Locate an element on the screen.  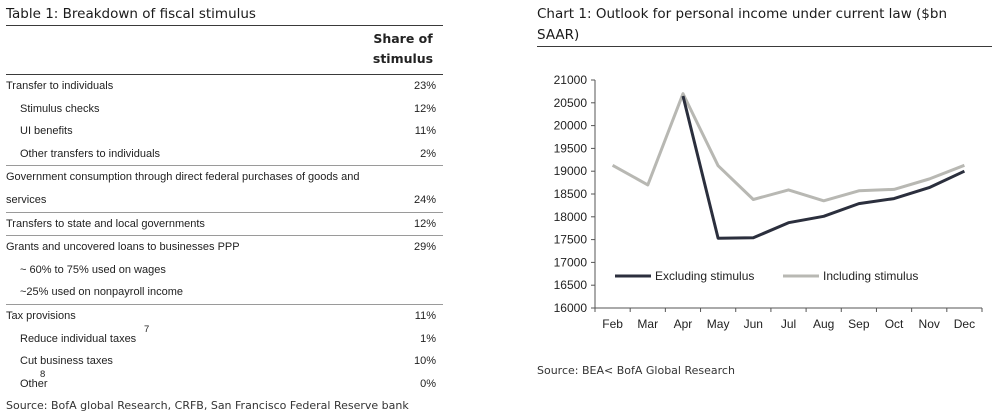
x-tick-label: Jun is located at coordinates (753, 324).